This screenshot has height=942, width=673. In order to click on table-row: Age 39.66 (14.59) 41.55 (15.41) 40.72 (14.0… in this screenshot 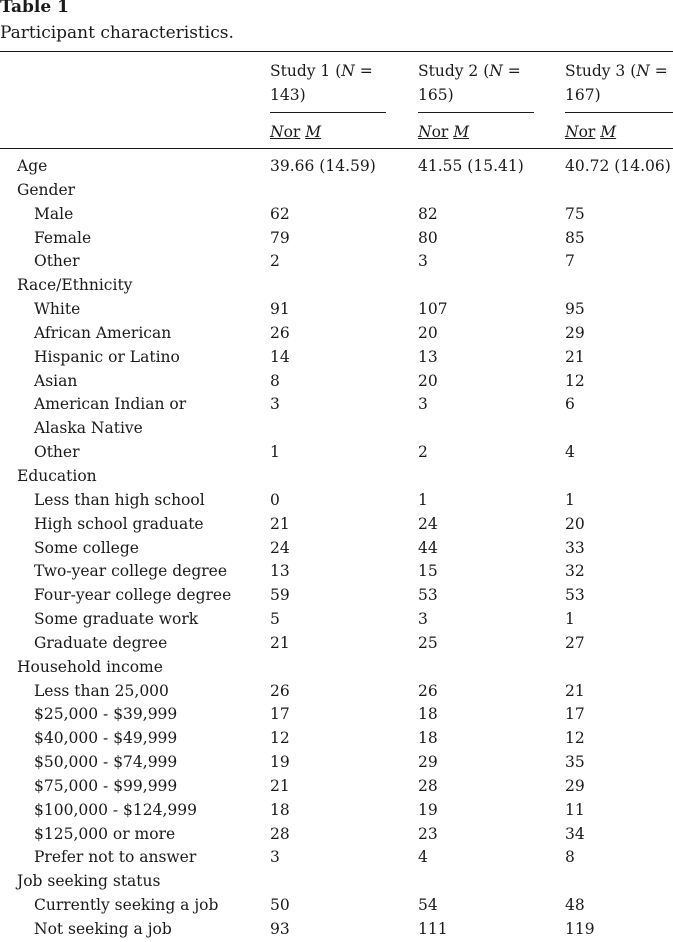, I will do `click(336, 167)`.